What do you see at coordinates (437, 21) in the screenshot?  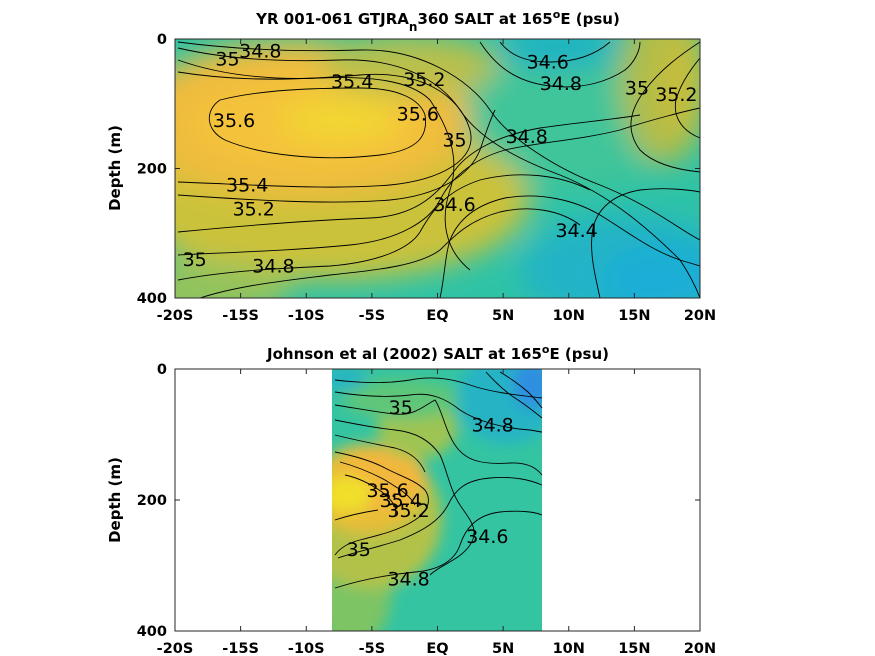 I see `top-title: YR 001-061 GTJRAn360 SALT at 165oE (psu)` at bounding box center [437, 21].